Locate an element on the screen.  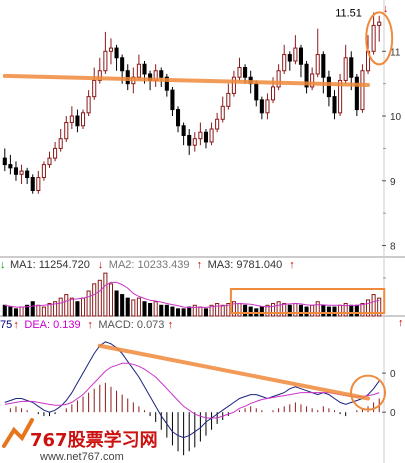
right-arrow-mark: ↑ is located at coordinates (401, 323).